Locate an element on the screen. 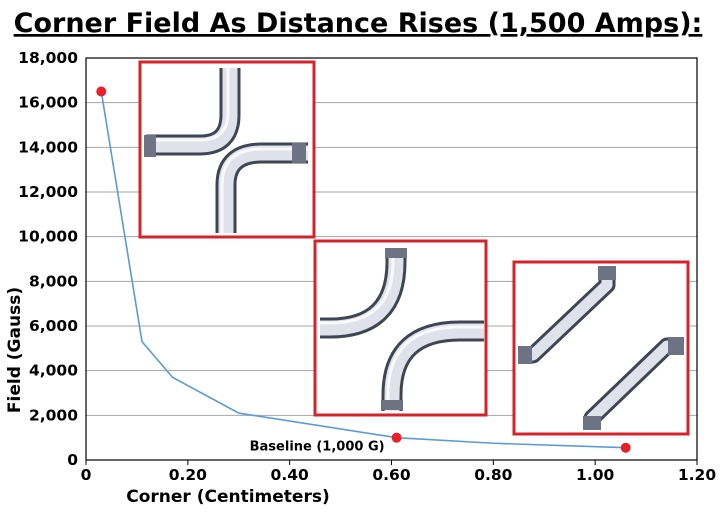 The height and width of the screenshot is (516, 720). x-tick-label: 1.20 is located at coordinates (697, 475).